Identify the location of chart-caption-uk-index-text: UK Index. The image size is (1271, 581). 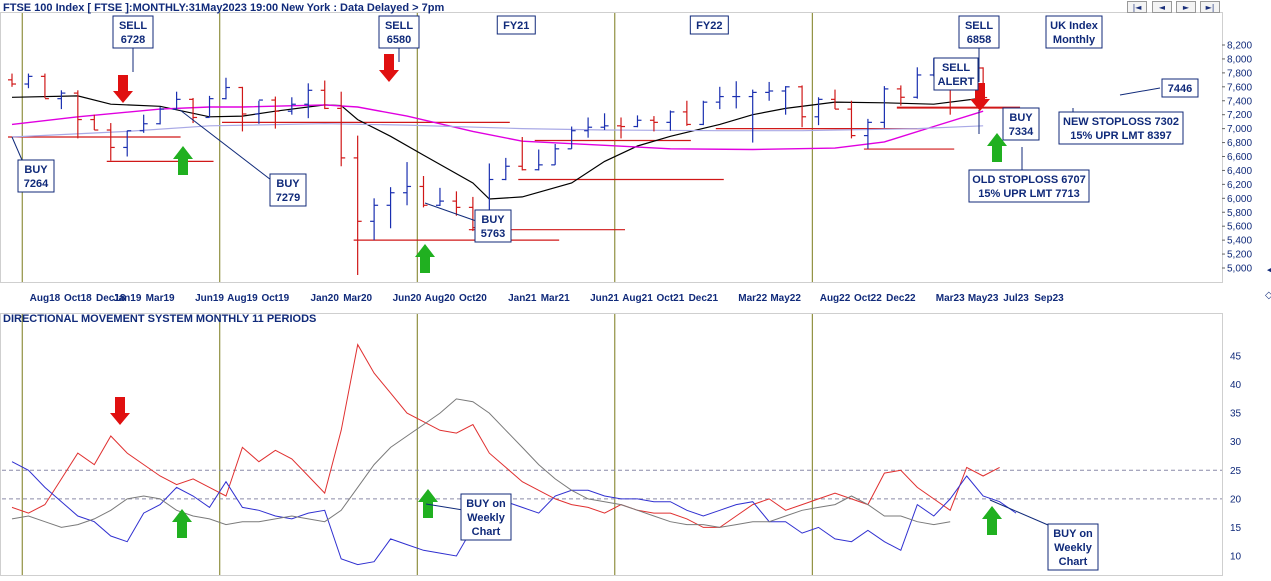
(1074, 26).